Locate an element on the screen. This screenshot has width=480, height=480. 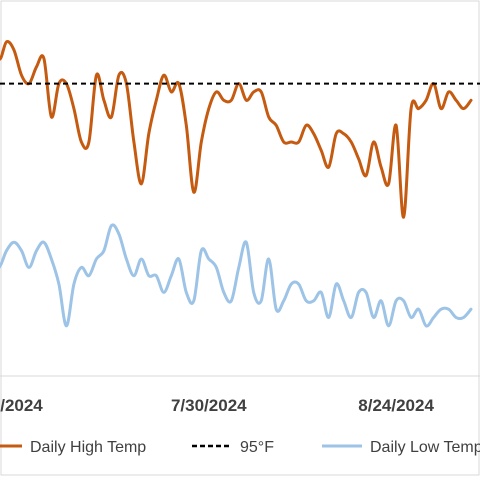
legend-label-95-f: 95°F is located at coordinates (257, 447).